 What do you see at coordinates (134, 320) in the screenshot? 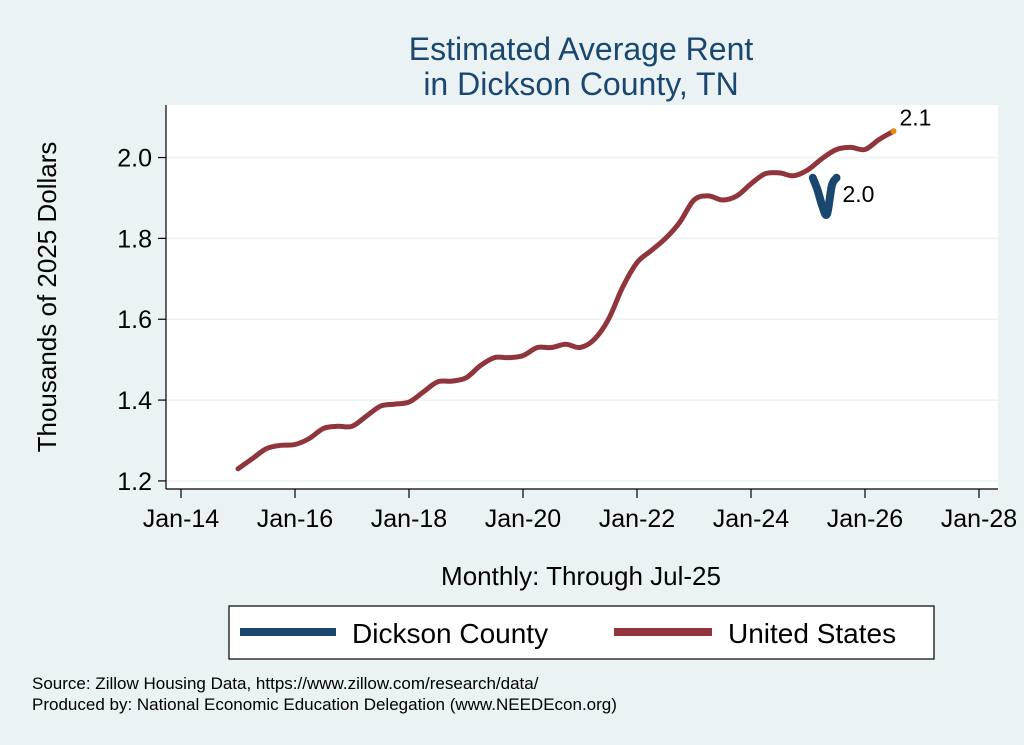
I see `y-tick-label: 1.6` at bounding box center [134, 320].